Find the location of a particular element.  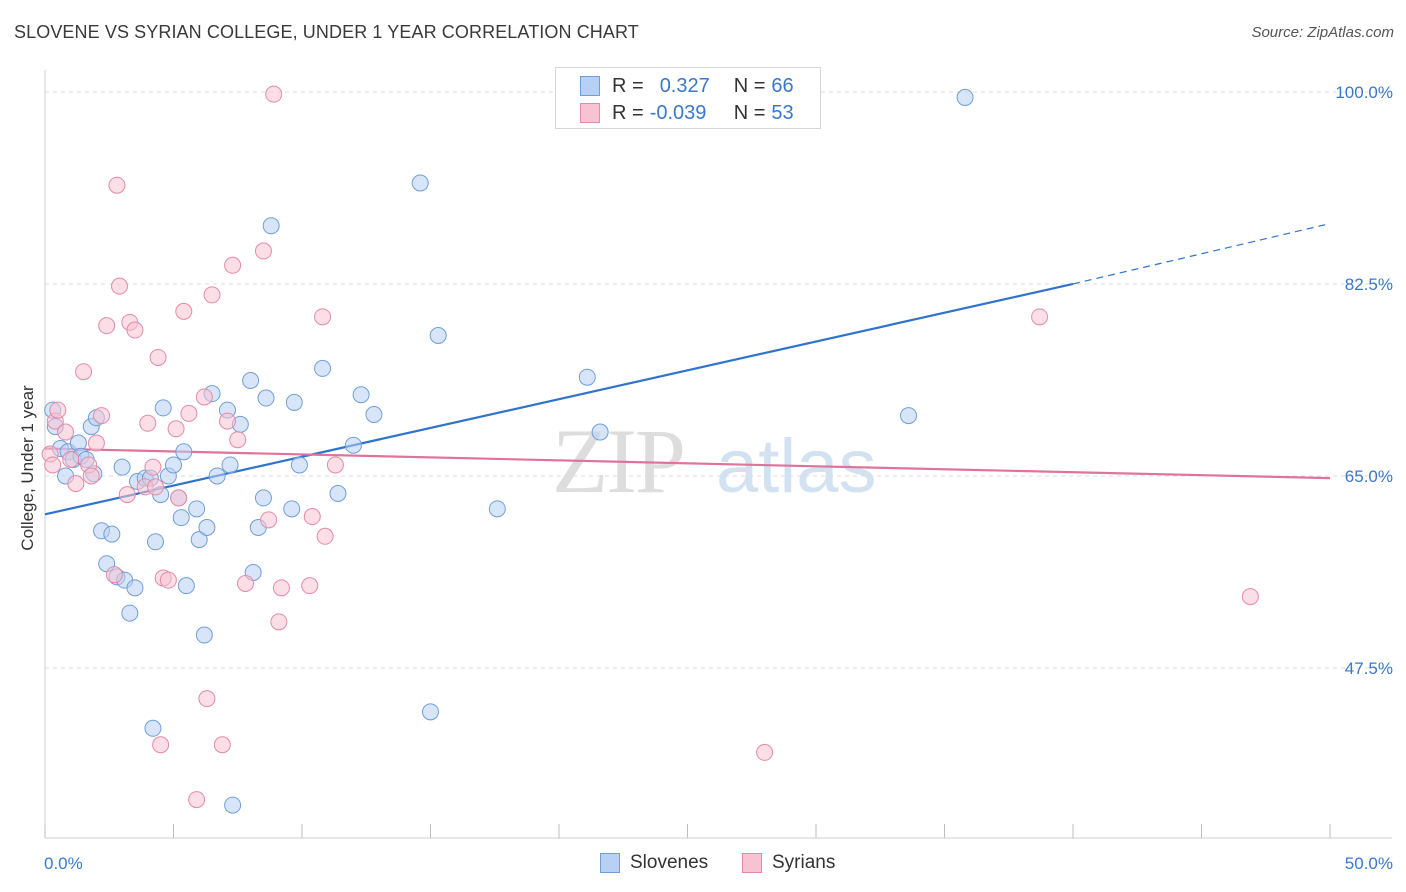

y-tick-label: 65.0% is located at coordinates (1369, 476).